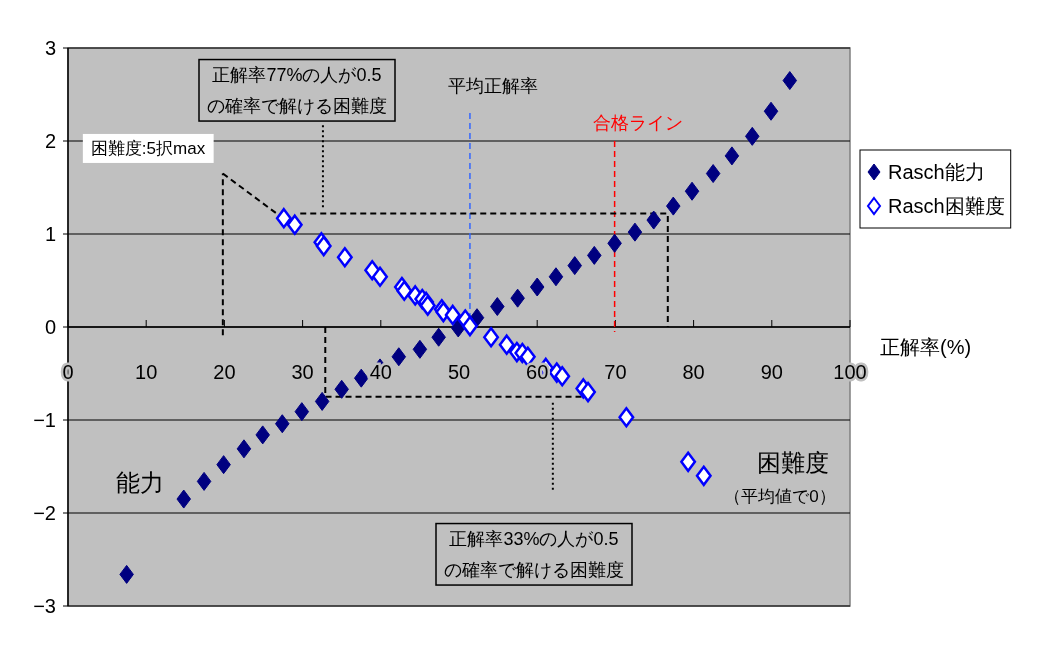 This screenshot has height=648, width=1041. What do you see at coordinates (50, 234) in the screenshot?
I see `y-tick-label: 1` at bounding box center [50, 234].